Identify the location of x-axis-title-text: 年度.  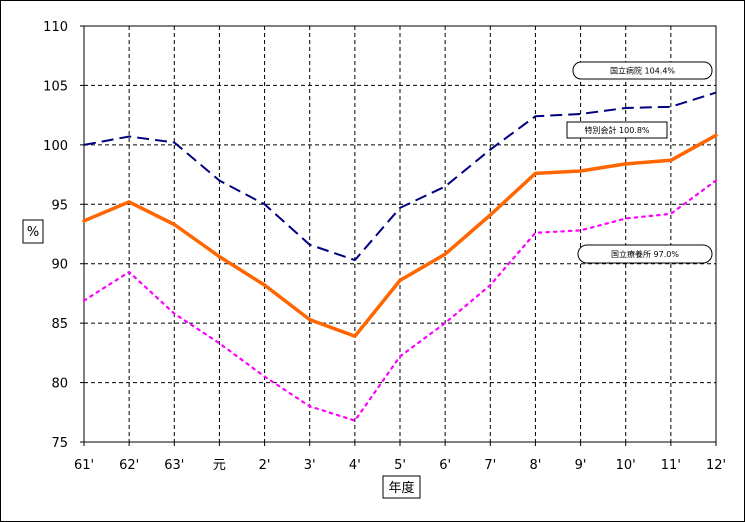
(401, 488).